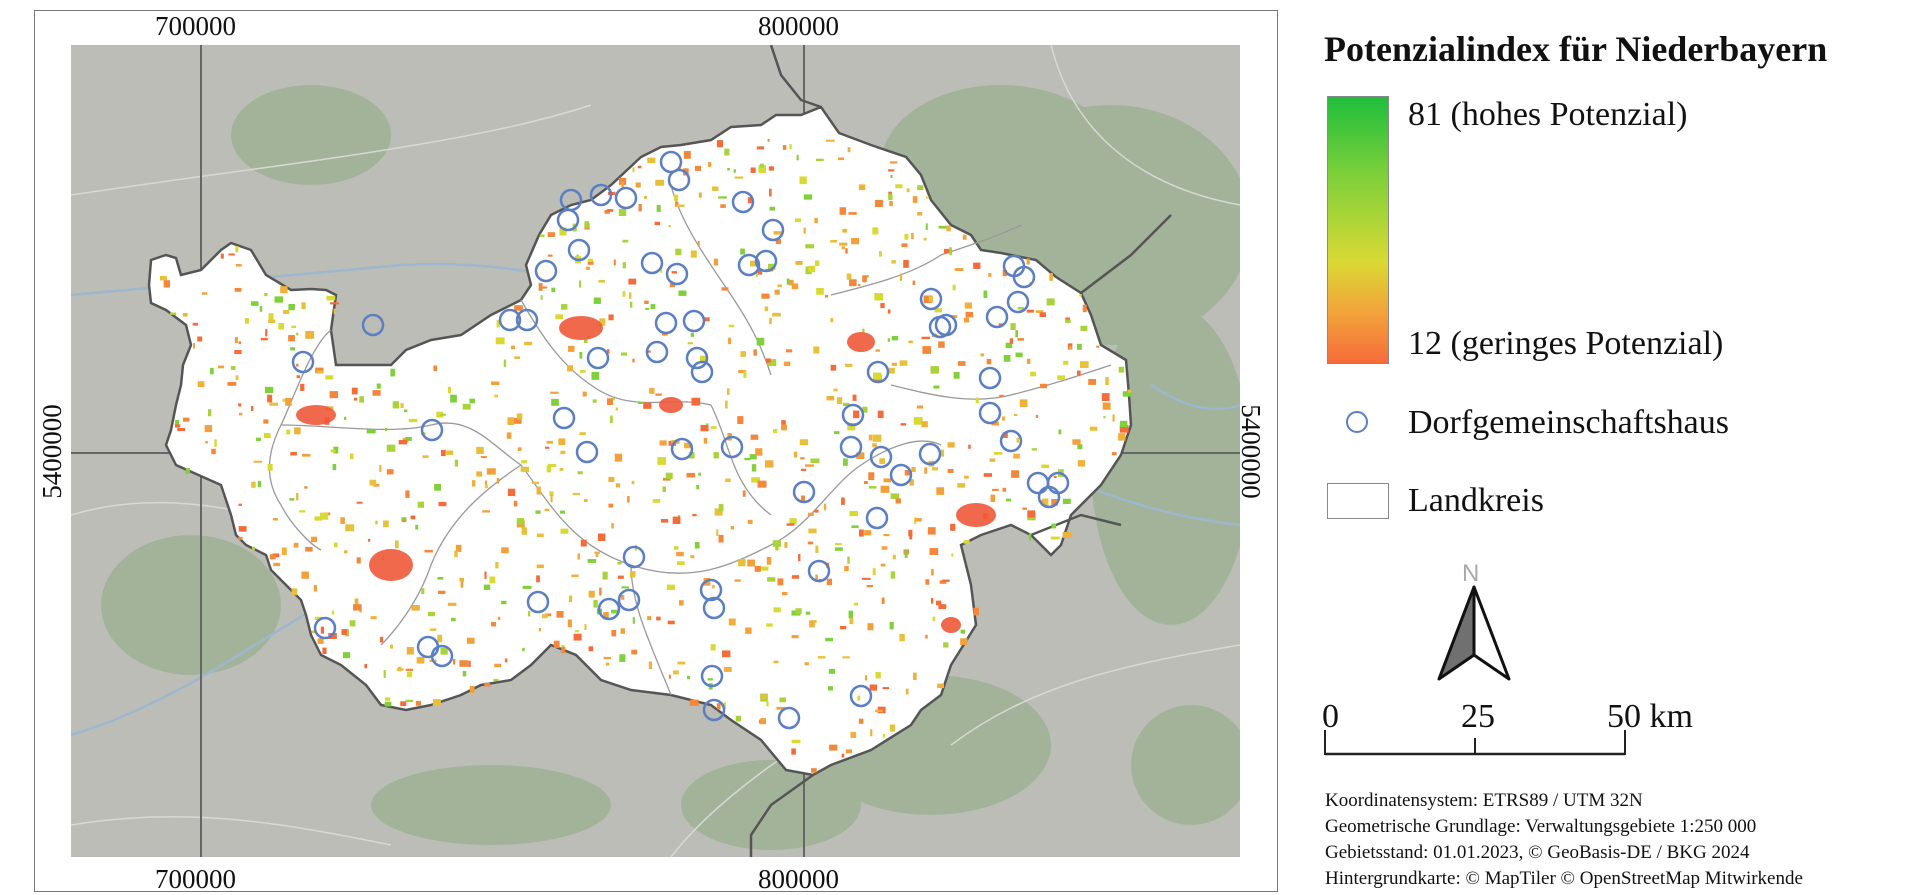  Describe the element at coordinates (195, 879) in the screenshot. I see `x-coord-bottom-700000: 700000` at that location.